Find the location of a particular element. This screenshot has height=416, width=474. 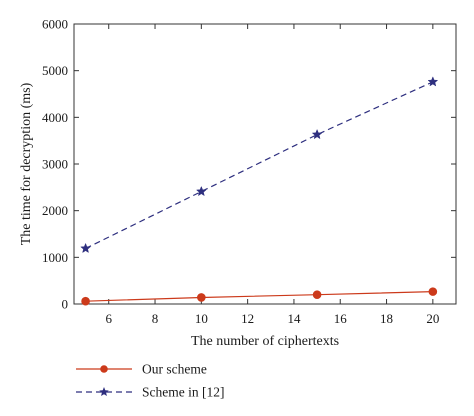

x-tick-label: 18 is located at coordinates (386, 318).